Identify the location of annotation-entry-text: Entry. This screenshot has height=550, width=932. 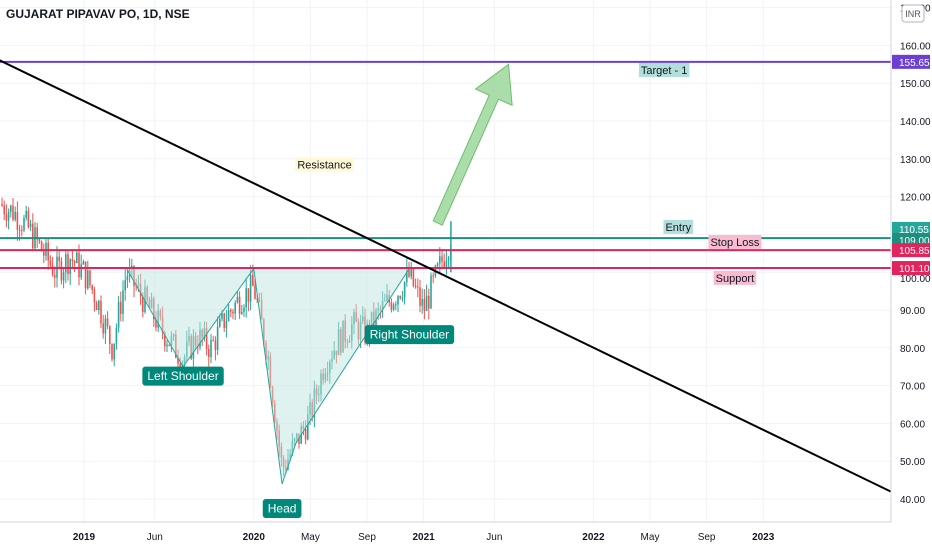
(678, 228).